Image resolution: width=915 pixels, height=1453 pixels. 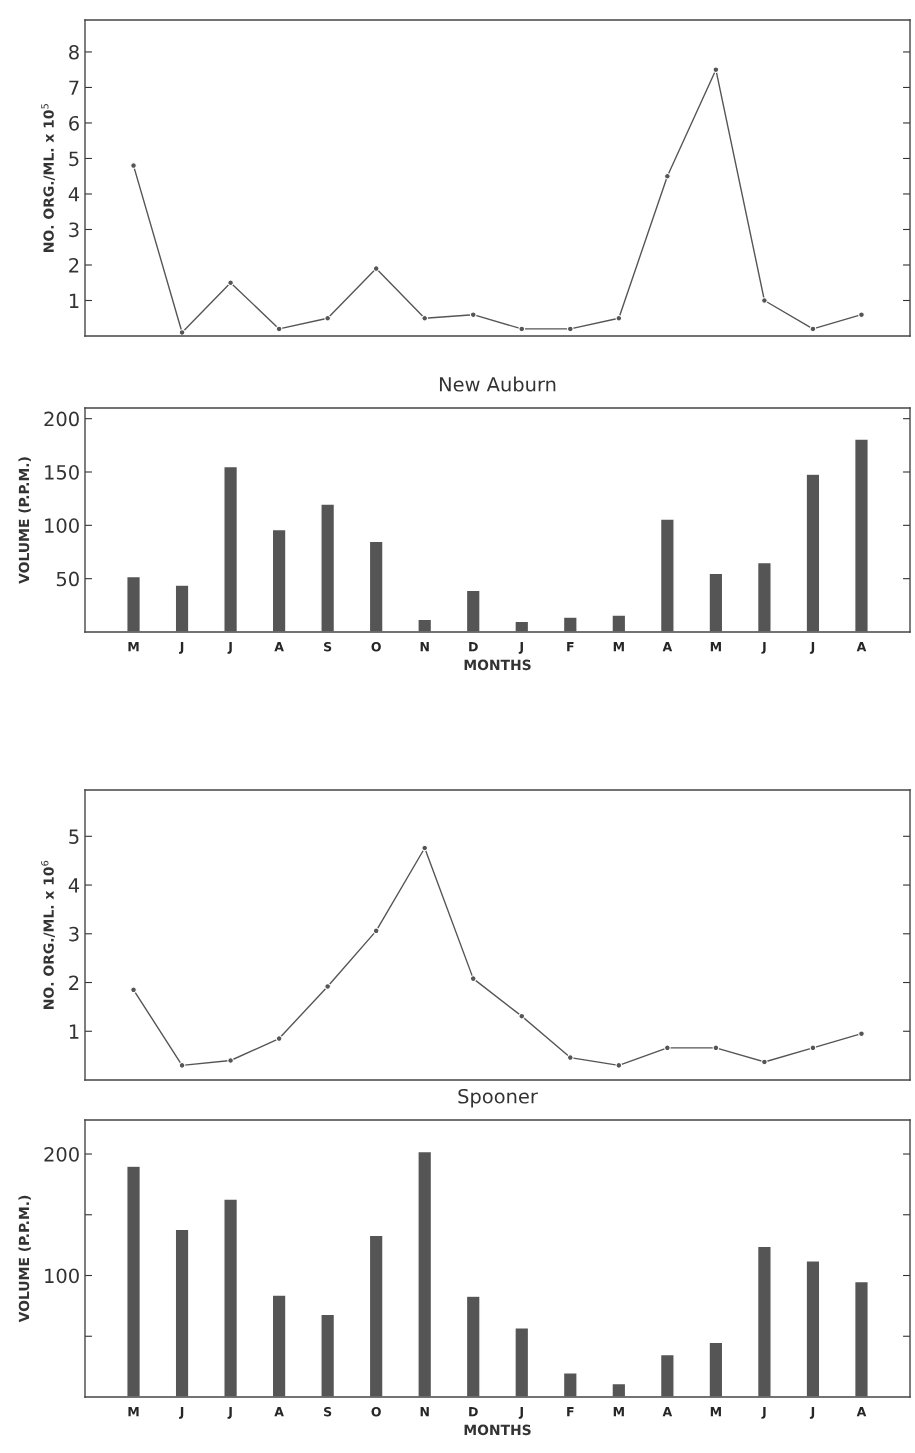 What do you see at coordinates (62, 472) in the screenshot?
I see `y-tick-label: 150` at bounding box center [62, 472].